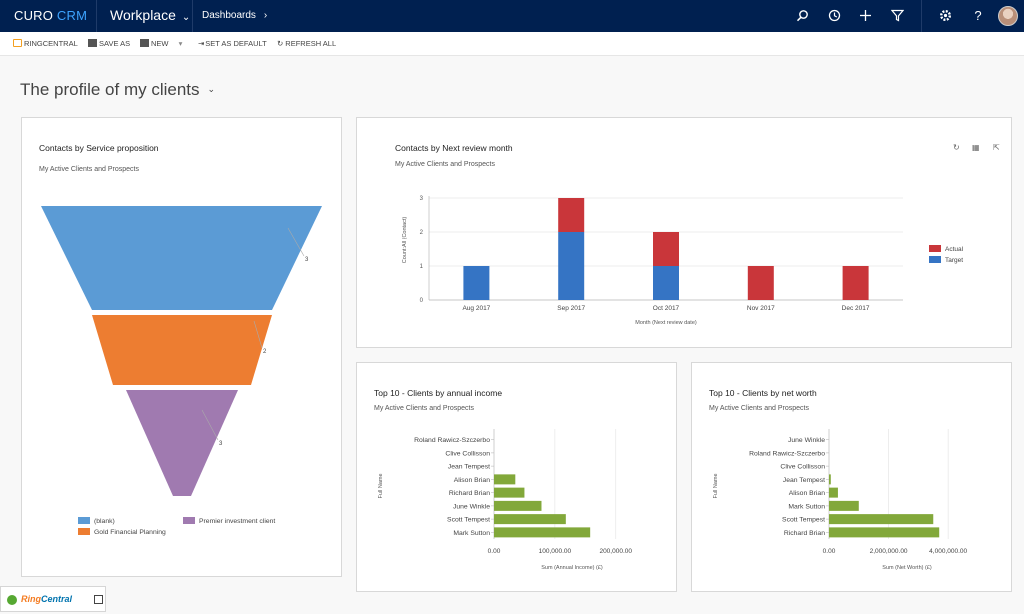 This screenshot has width=1024, height=614. What do you see at coordinates (1008, 16) in the screenshot?
I see `avatar` at bounding box center [1008, 16].